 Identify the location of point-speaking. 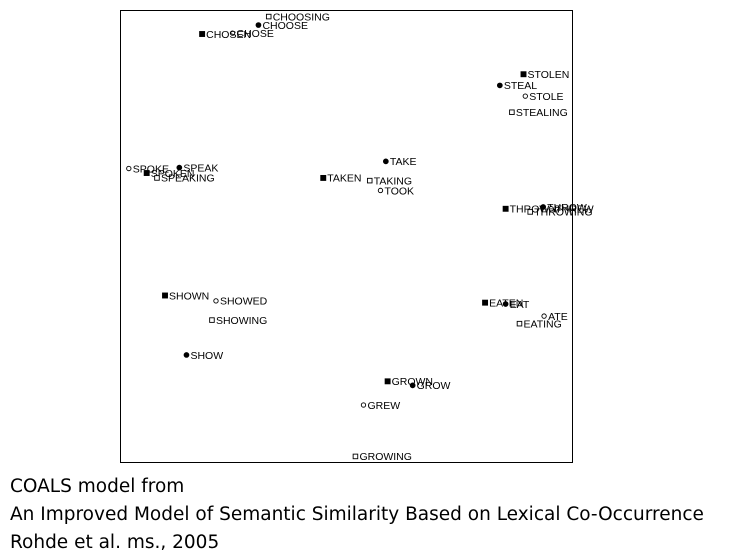
(157, 178).